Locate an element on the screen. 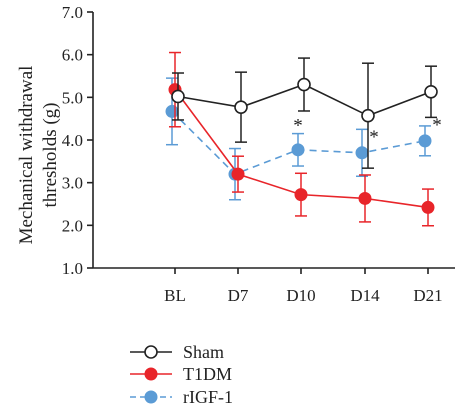 This screenshot has height=417, width=474. x-tick-label: D14 is located at coordinates (365, 295).